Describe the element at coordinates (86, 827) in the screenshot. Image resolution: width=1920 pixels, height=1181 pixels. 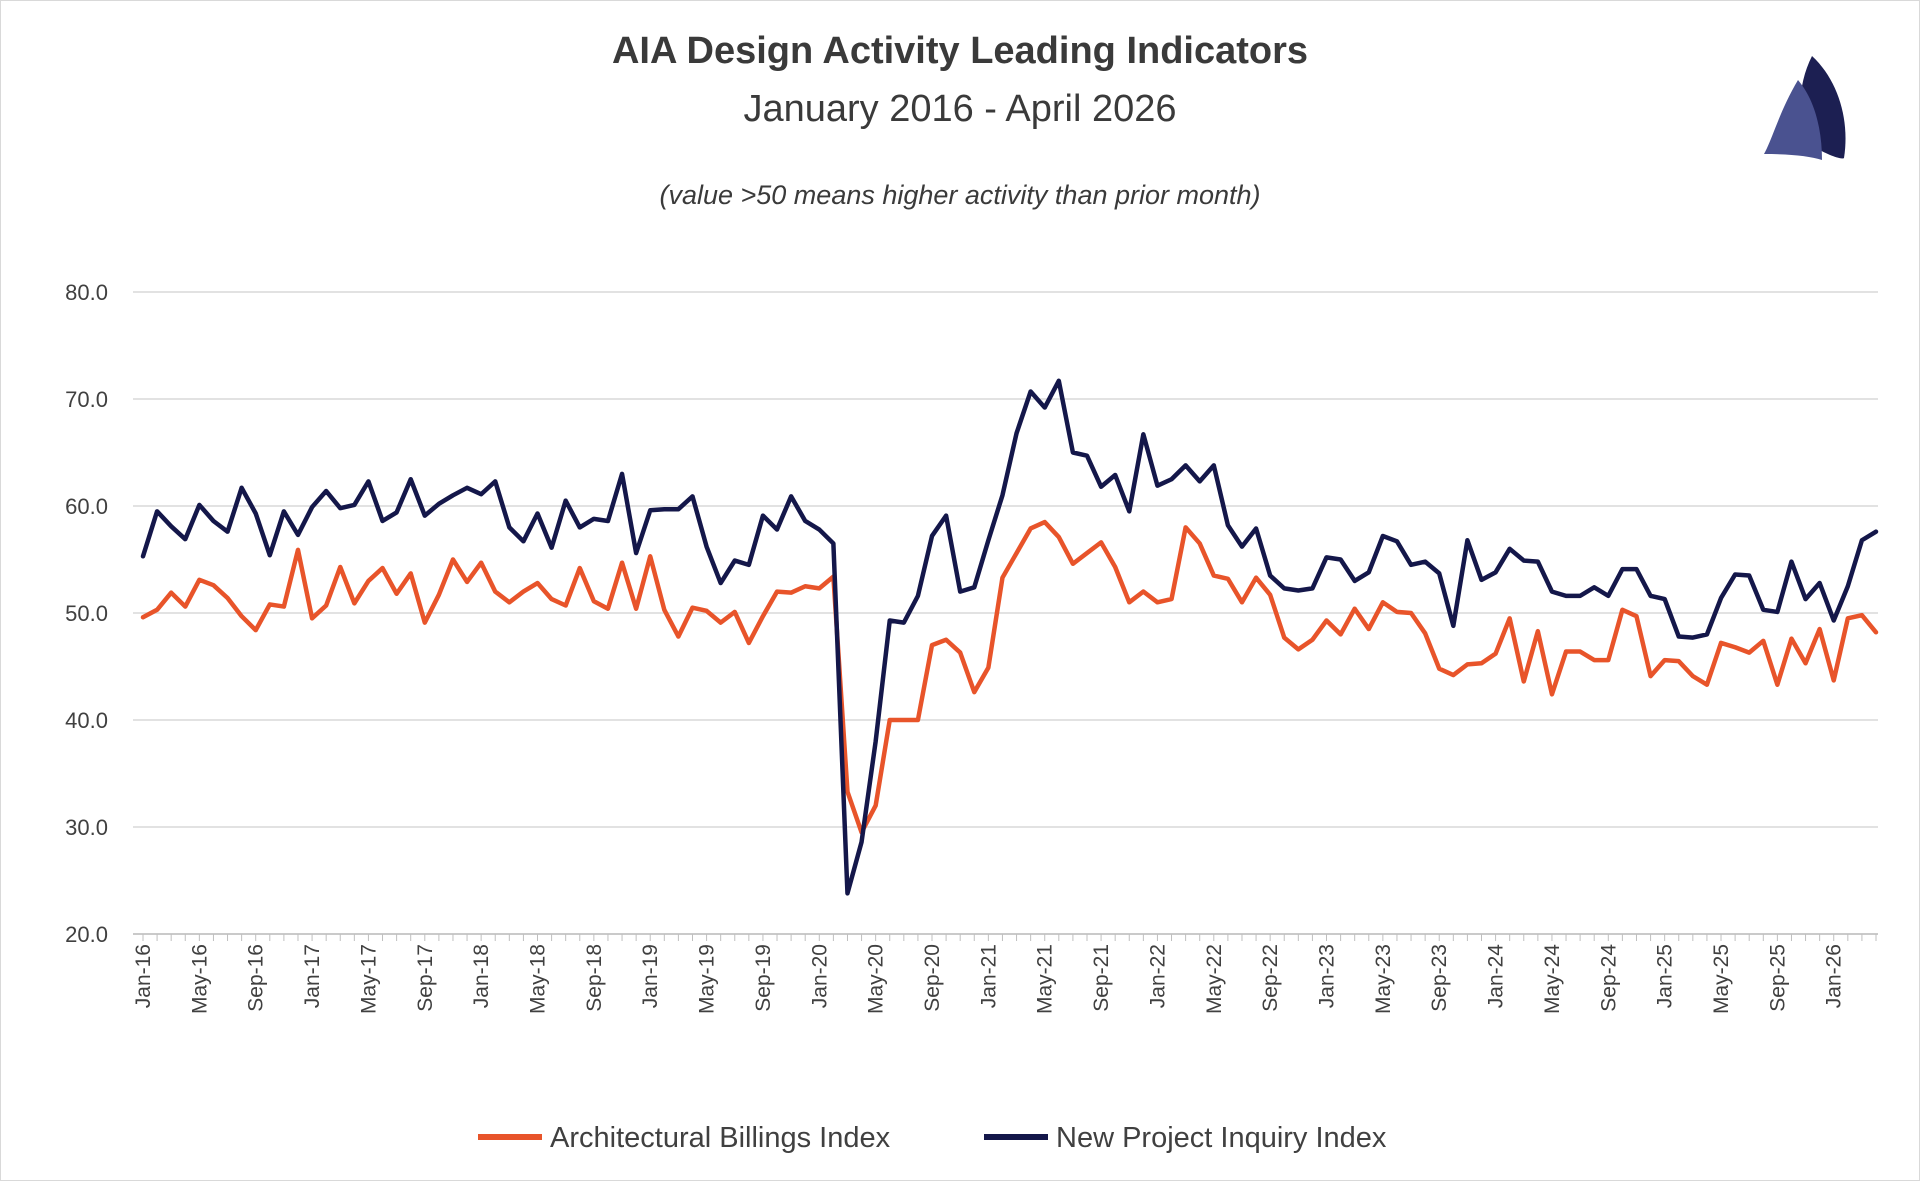
I see `y-tick-label: 30.0` at that location.